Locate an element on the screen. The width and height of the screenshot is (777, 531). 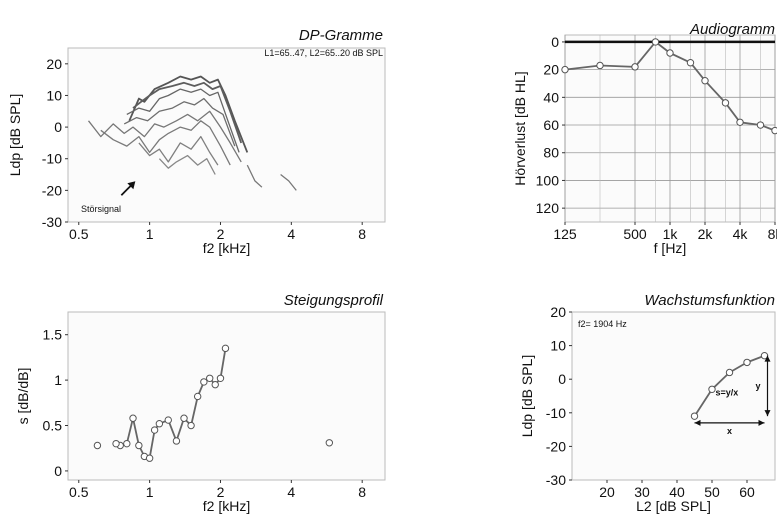
audio-ytick-label: 40 is located at coordinates (551, 97).